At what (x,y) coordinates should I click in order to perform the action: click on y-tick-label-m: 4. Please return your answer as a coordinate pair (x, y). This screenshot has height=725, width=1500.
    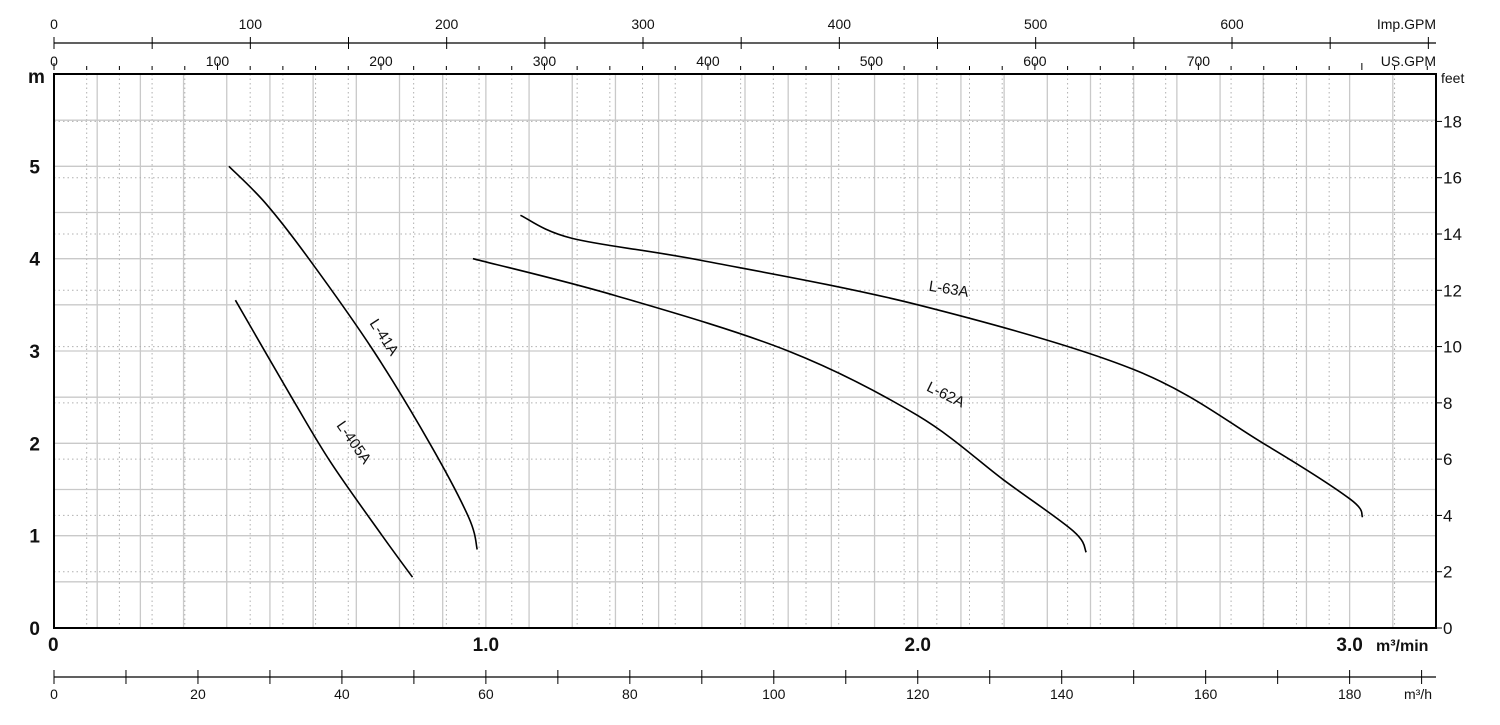
    Looking at the image, I should click on (34, 260).